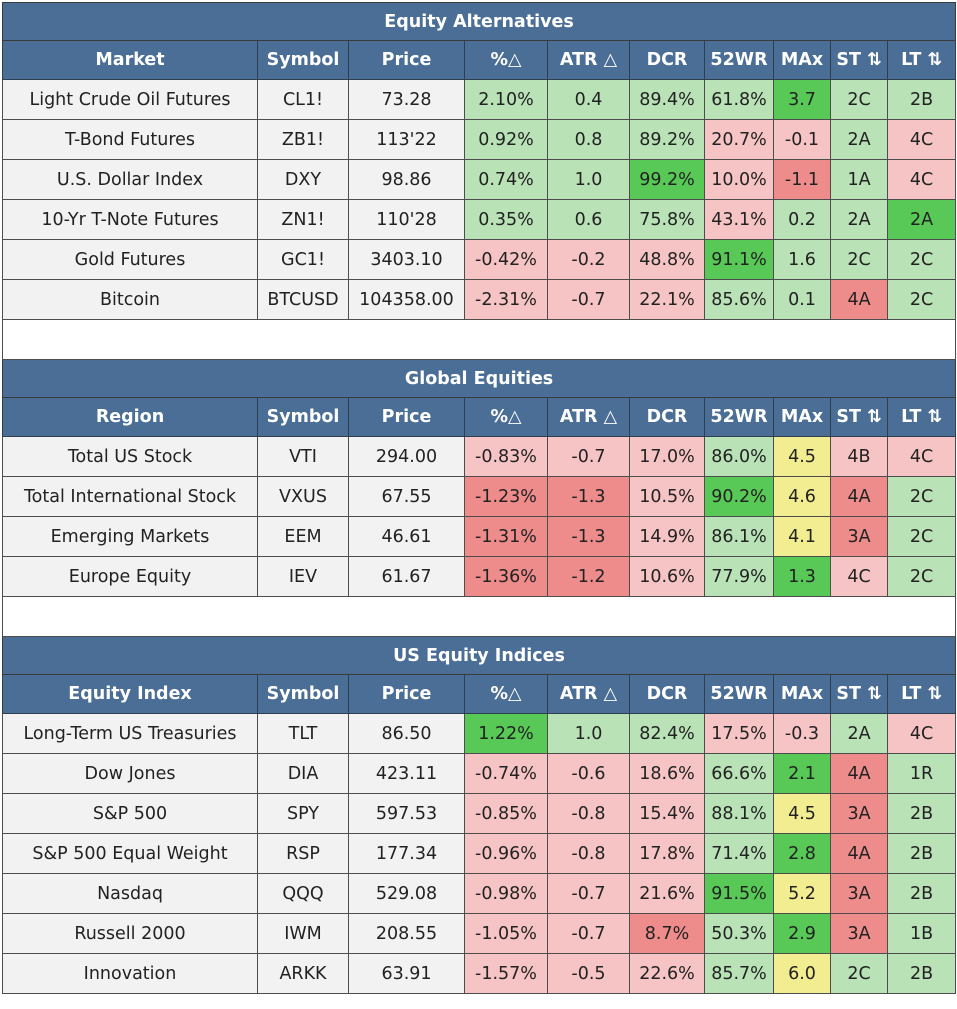  Describe the element at coordinates (506, 773) in the screenshot. I see `cell-pct-change: -0.74%` at that location.